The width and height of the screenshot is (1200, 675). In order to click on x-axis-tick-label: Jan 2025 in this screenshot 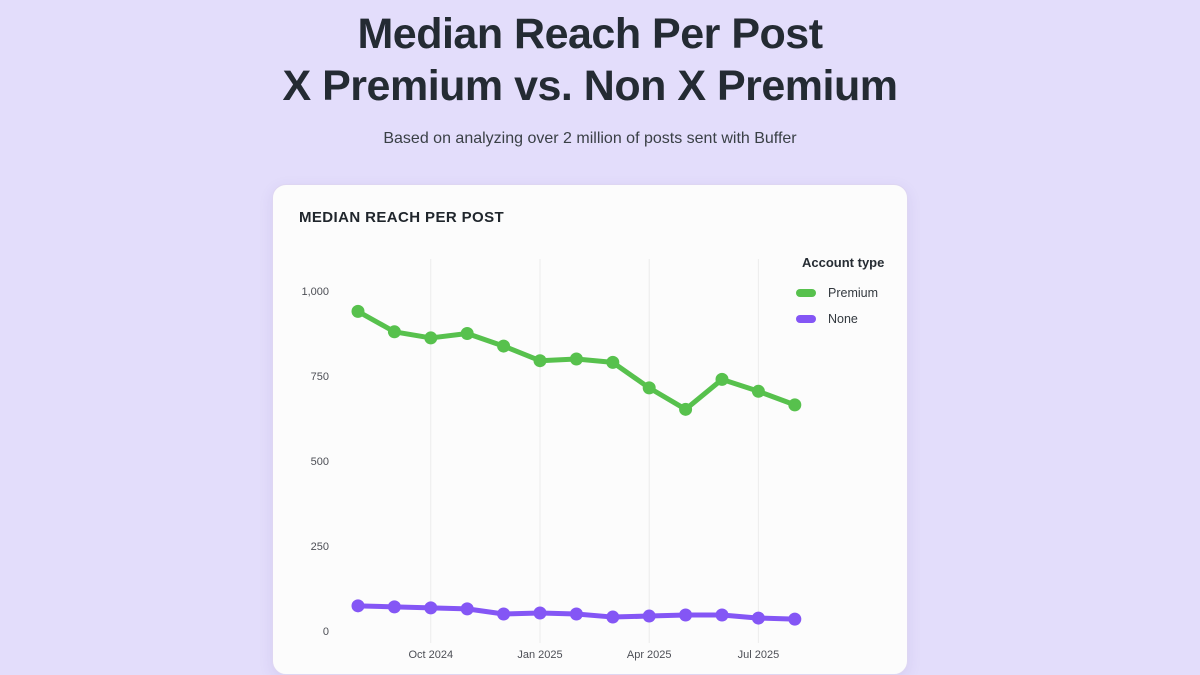, I will do `click(539, 655)`.